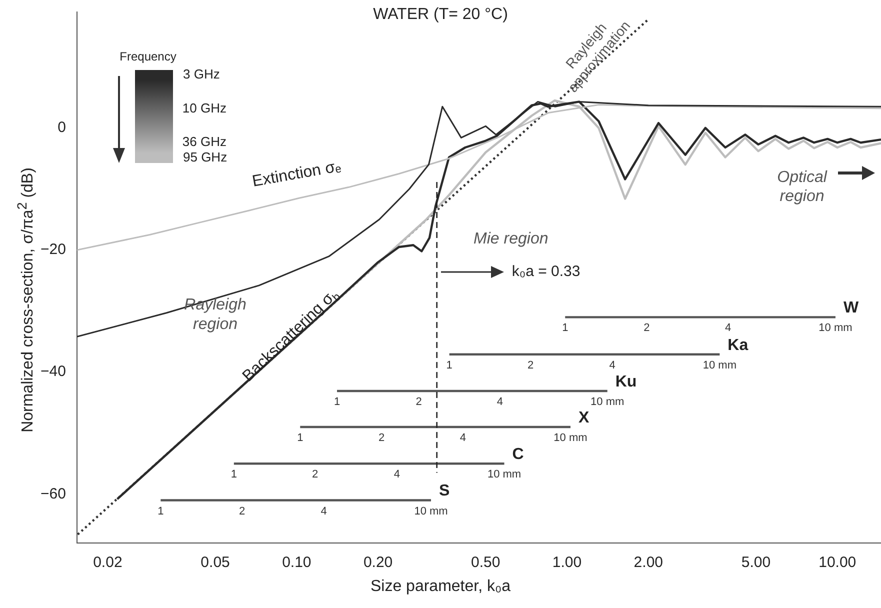 The height and width of the screenshot is (608, 881). Describe the element at coordinates (440, 587) in the screenshot. I see `x-axis-title: Size parameter, k₀a` at that location.